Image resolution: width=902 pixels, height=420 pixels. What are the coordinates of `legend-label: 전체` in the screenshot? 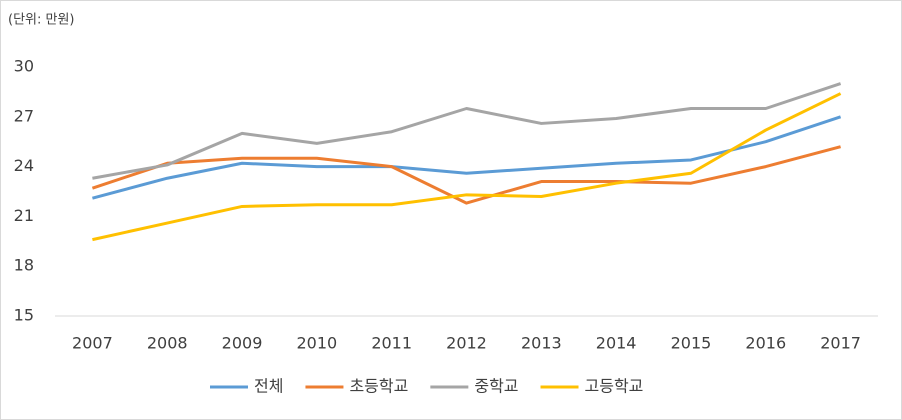 It's located at (268, 386).